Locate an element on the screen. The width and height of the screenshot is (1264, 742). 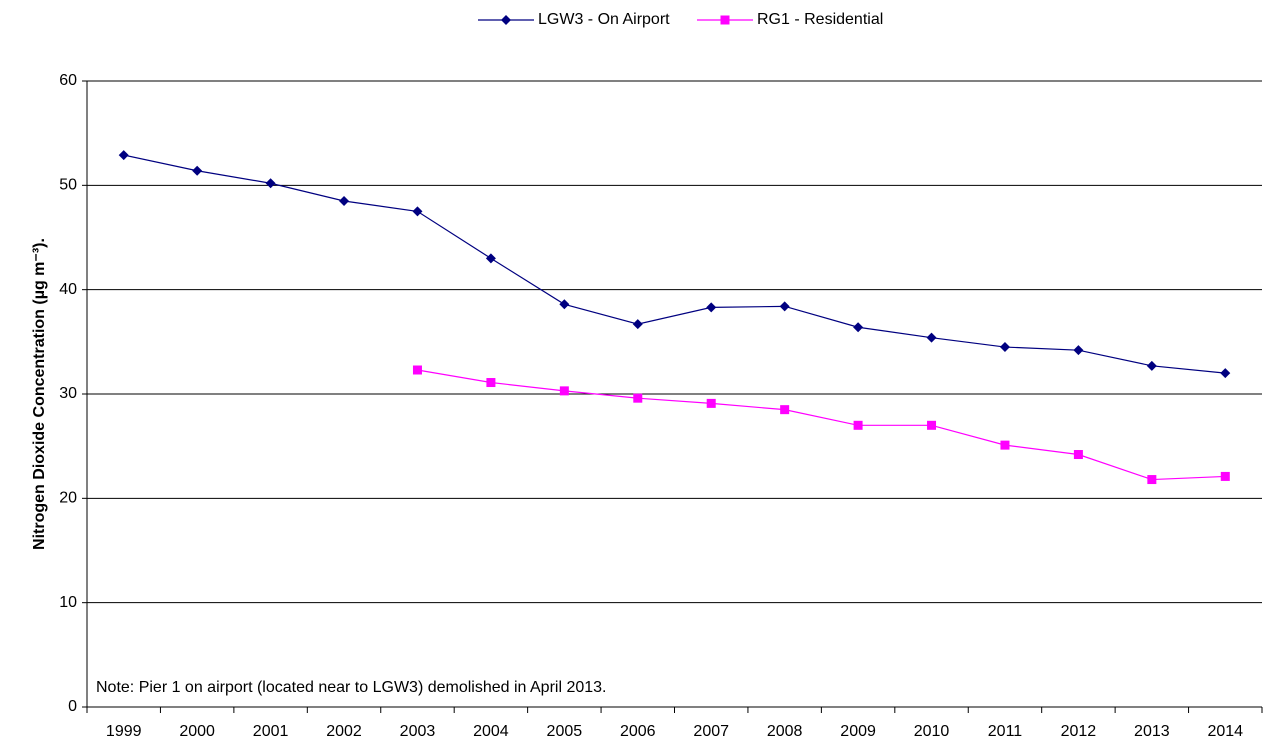
y-tick-label: 30 is located at coordinates (68, 393).